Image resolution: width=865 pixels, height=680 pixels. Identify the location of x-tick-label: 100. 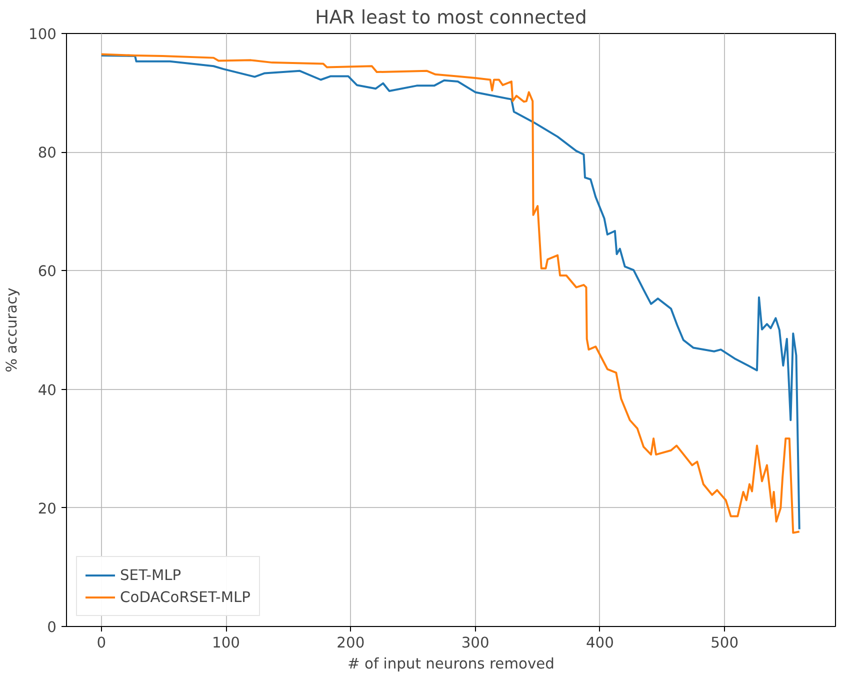
(226, 643).